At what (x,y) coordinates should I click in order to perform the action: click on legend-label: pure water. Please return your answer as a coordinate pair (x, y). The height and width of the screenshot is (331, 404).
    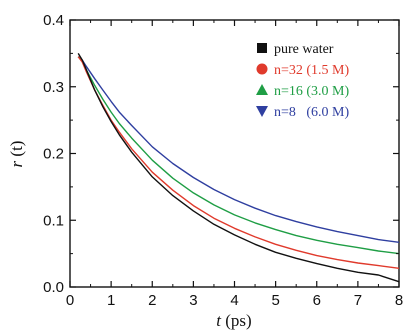
    Looking at the image, I should click on (304, 49).